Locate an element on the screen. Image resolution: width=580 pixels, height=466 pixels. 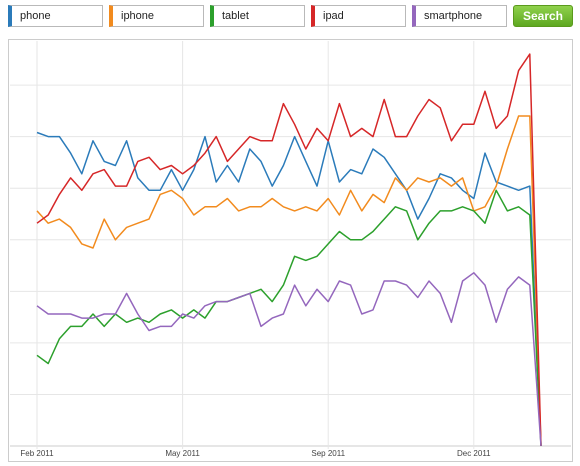
x-tick-label: Feb 2011 is located at coordinates (37, 453).